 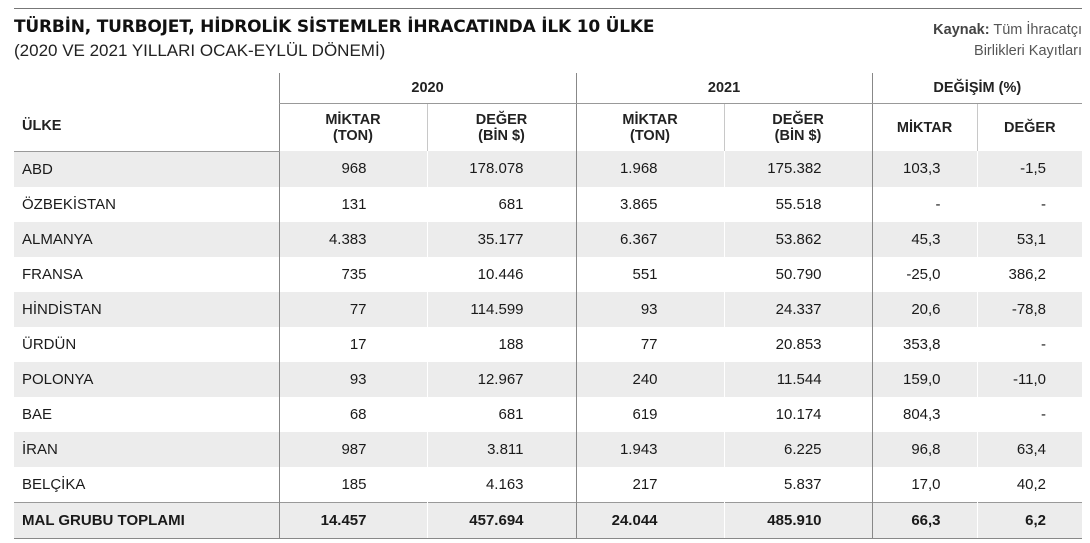 I want to click on cell-2020-deger: 35.177, so click(x=501, y=239).